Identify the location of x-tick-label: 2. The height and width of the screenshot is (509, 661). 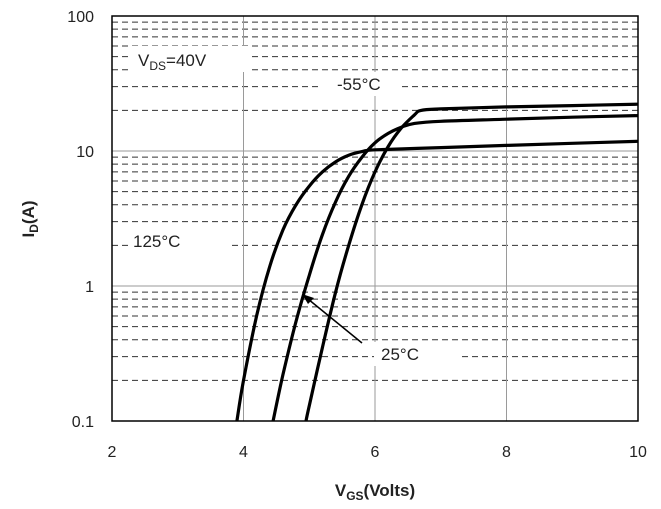
(112, 452).